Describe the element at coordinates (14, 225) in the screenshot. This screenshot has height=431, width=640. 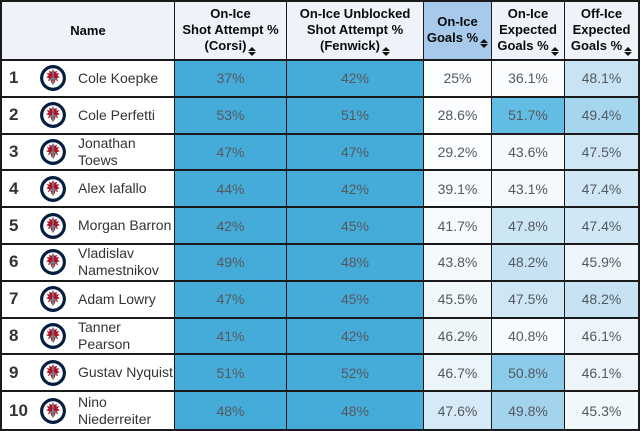
I see `player-rank: 5` at that location.